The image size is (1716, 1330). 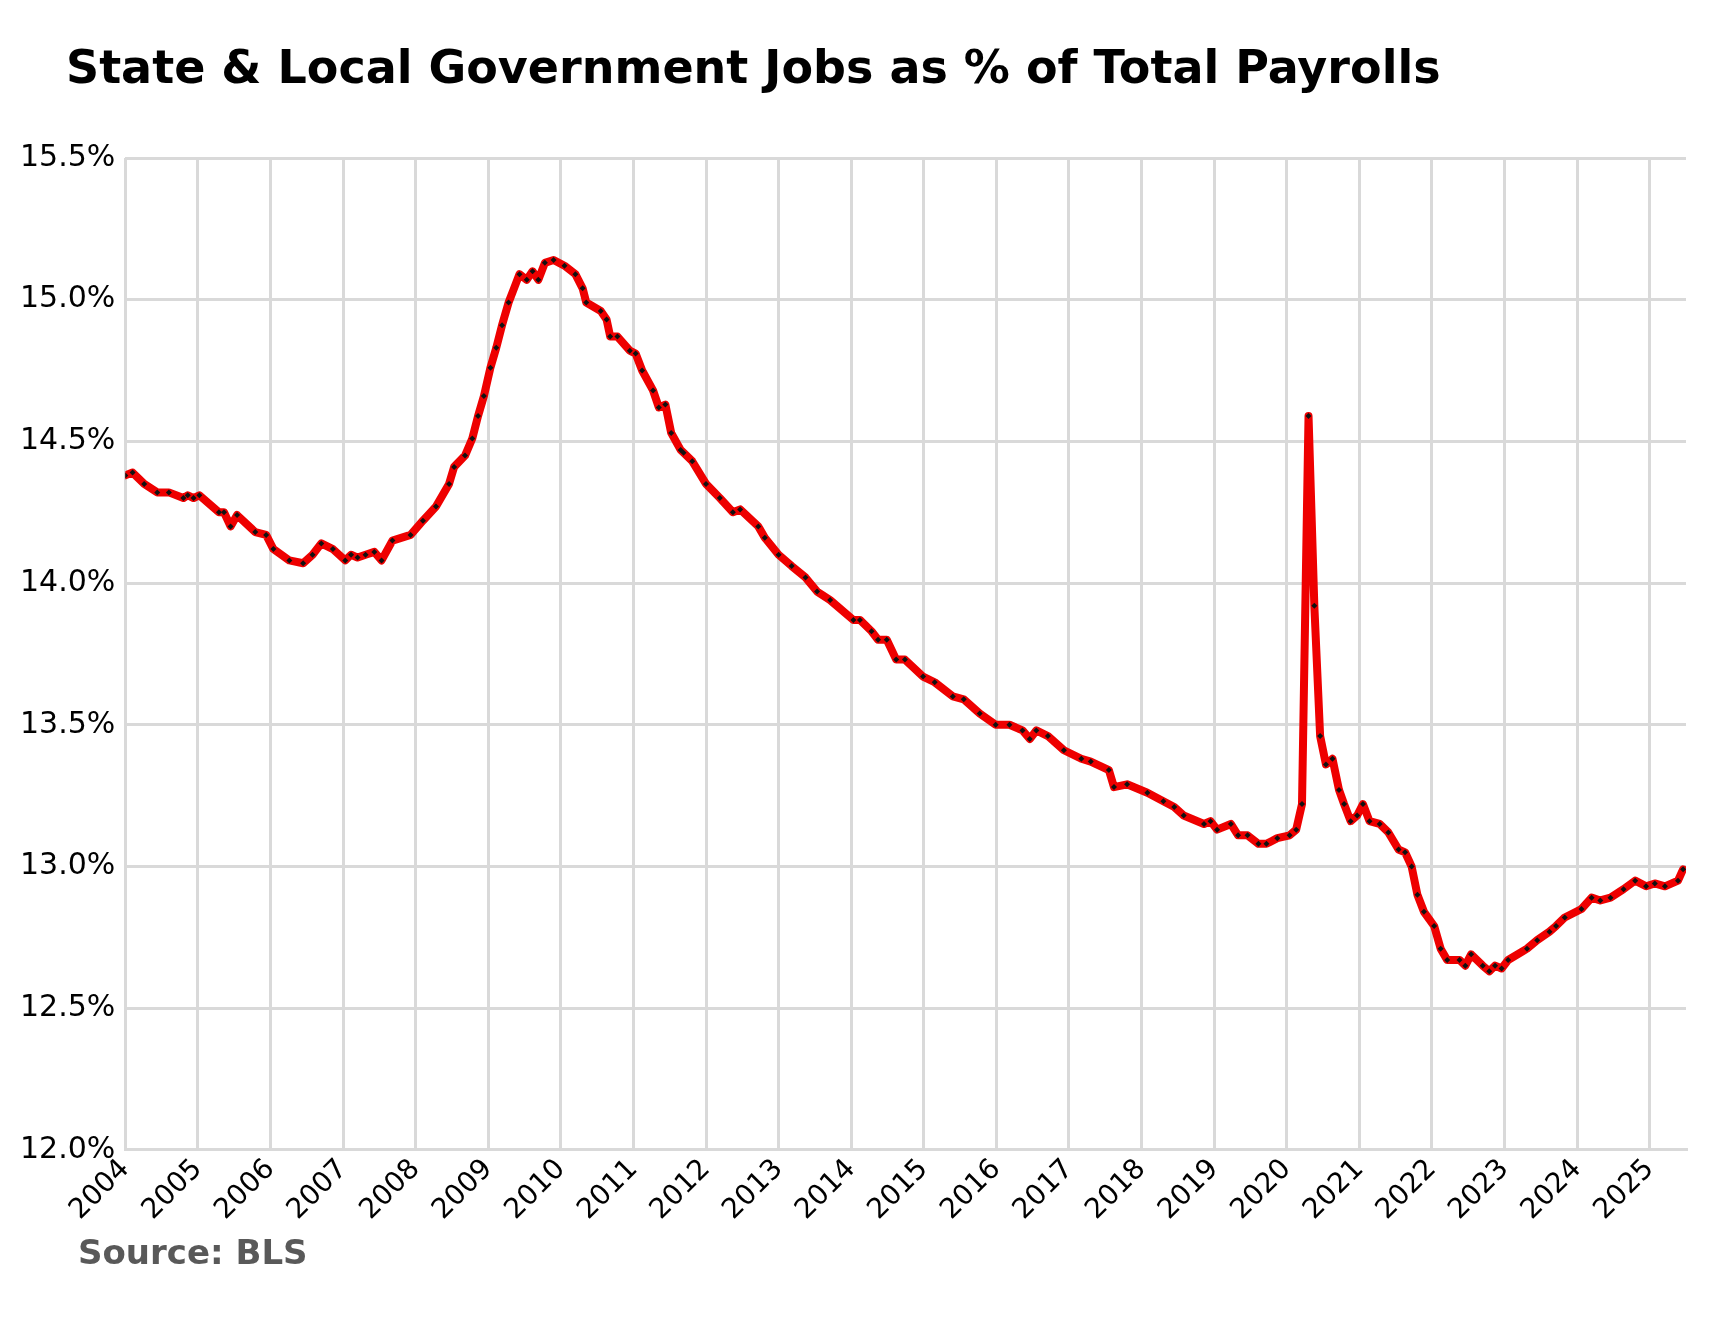 I want to click on y-tick-label: 14.0%, so click(x=67, y=580).